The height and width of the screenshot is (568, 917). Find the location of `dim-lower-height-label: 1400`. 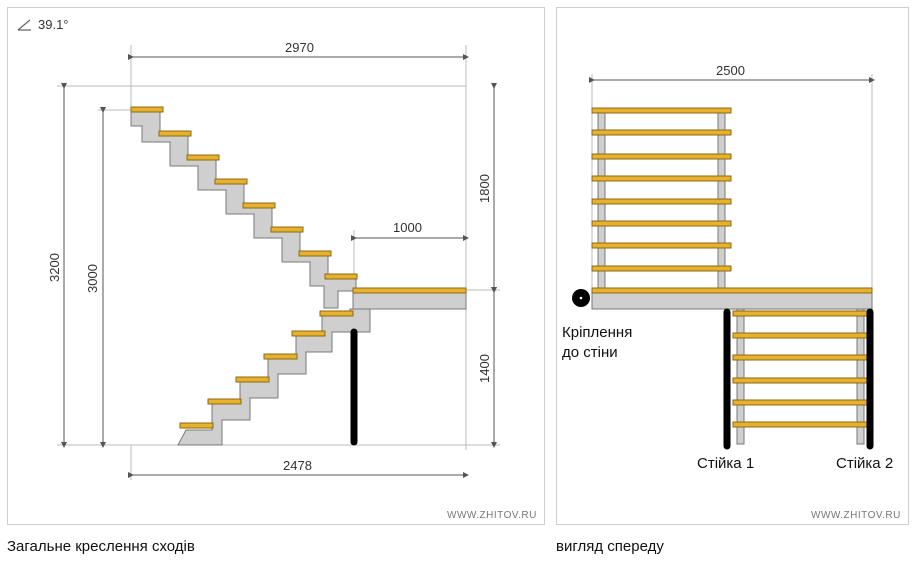

dim-lower-height-label: 1400 is located at coordinates (484, 368).